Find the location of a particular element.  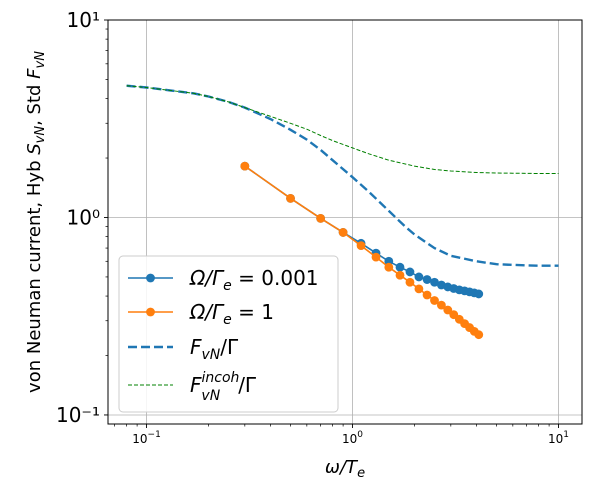

legend-item: FvN/Γ is located at coordinates (183, 349).